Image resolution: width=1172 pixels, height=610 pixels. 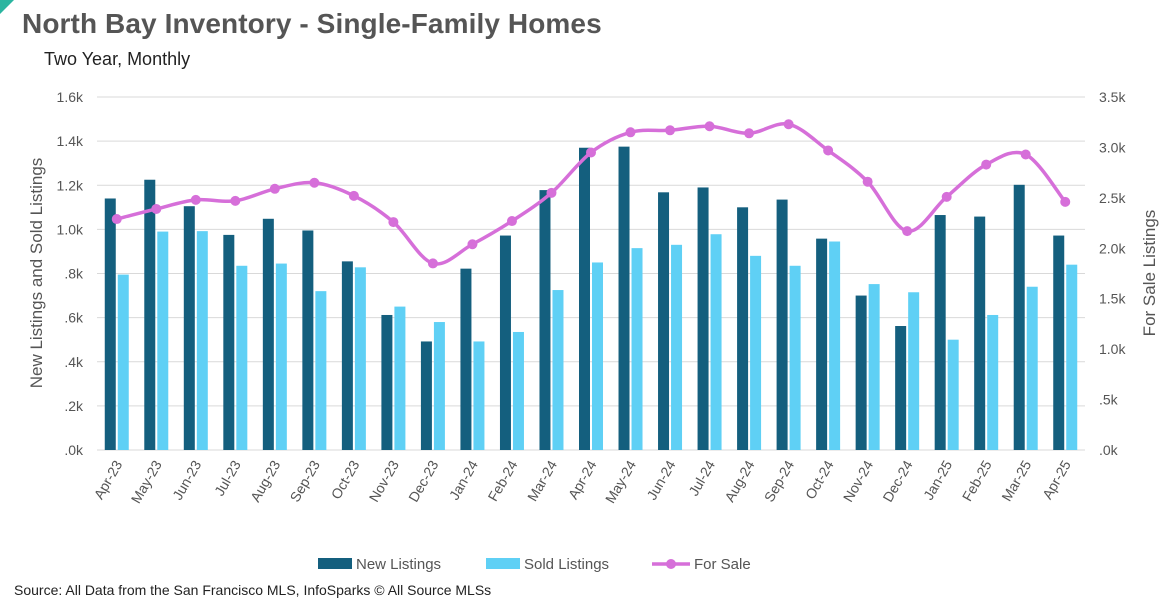 What do you see at coordinates (265, 480) in the screenshot?
I see `x-tick-label: Aug-23` at bounding box center [265, 480].